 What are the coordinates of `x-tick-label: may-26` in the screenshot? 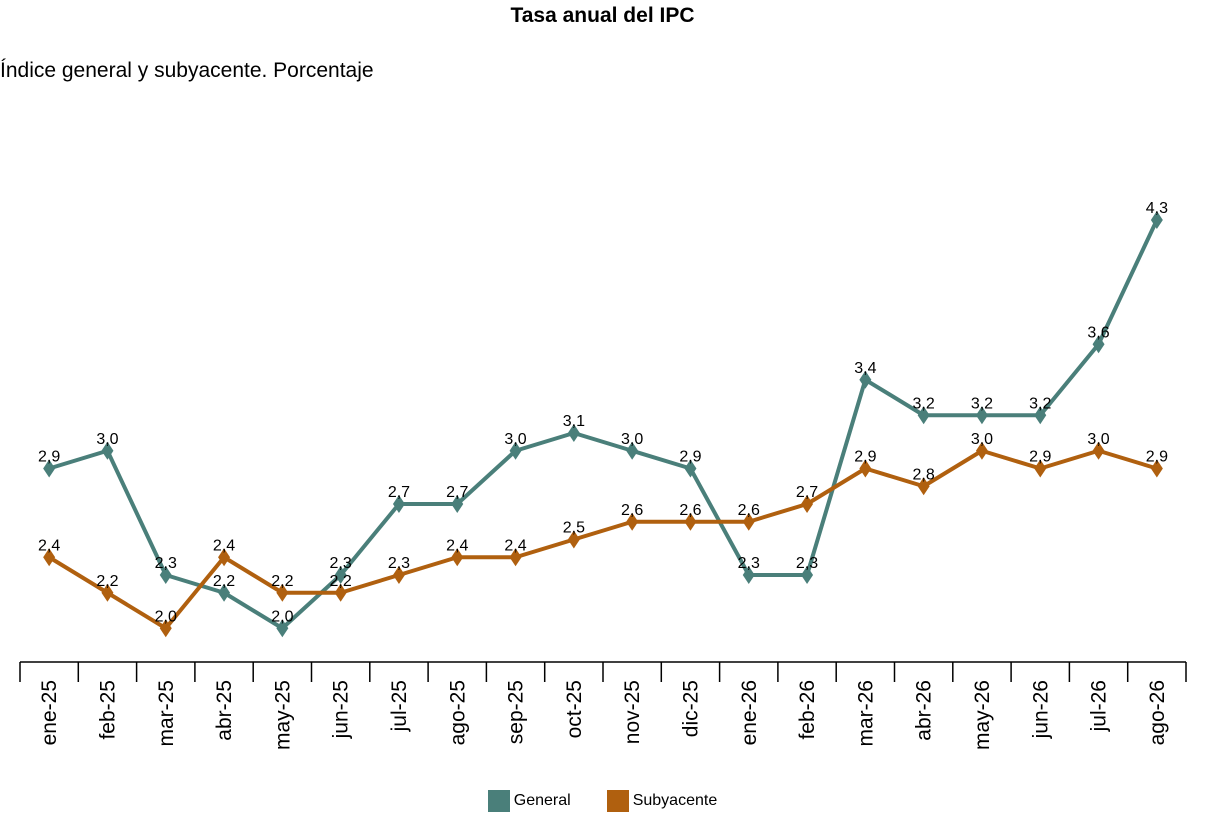 It's located at (982, 715).